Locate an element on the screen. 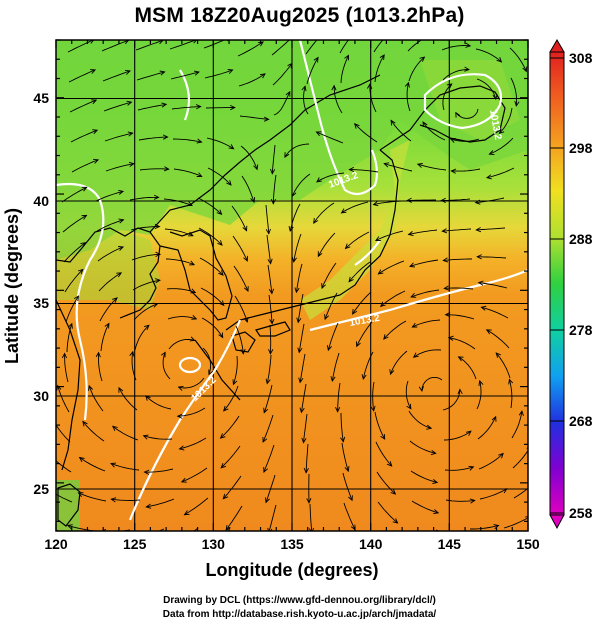 The image size is (599, 625). x-tick-label: 150 is located at coordinates (528, 544).